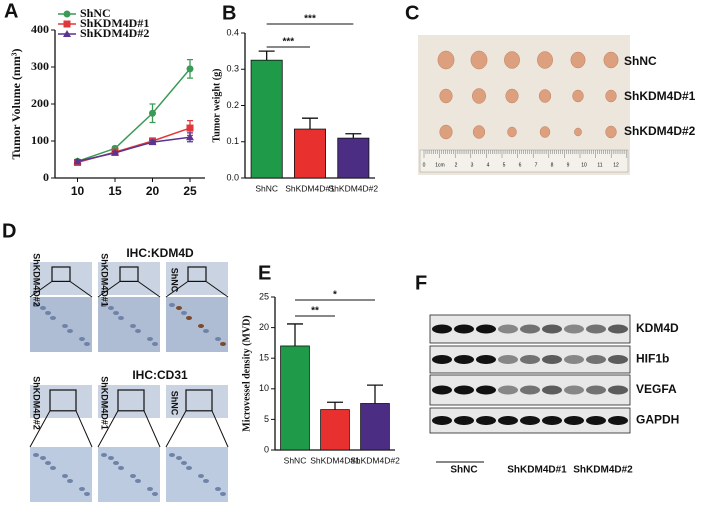 Image resolution: width=706 pixels, height=510 pixels. I want to click on y-tick-label: 25, so click(264, 296).